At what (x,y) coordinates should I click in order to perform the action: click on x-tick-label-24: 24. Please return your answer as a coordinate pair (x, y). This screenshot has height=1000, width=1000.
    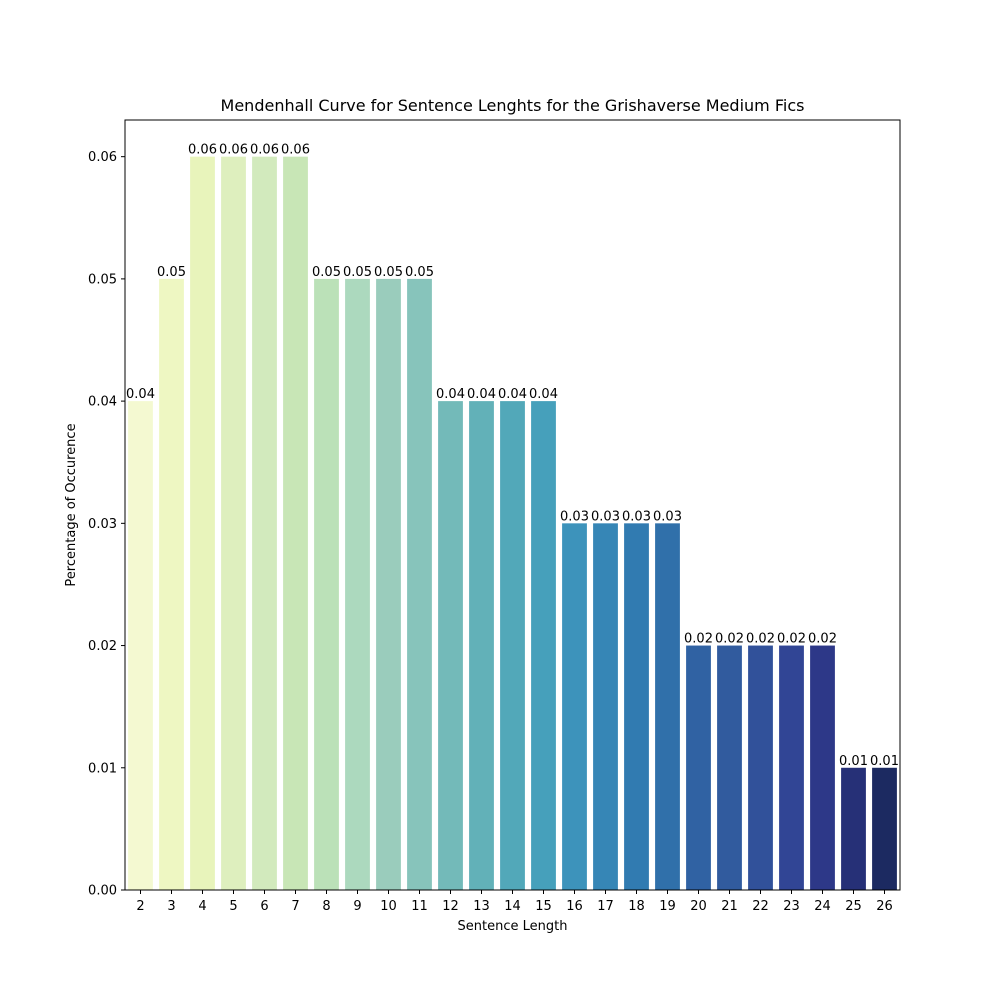
    Looking at the image, I should click on (822, 906).